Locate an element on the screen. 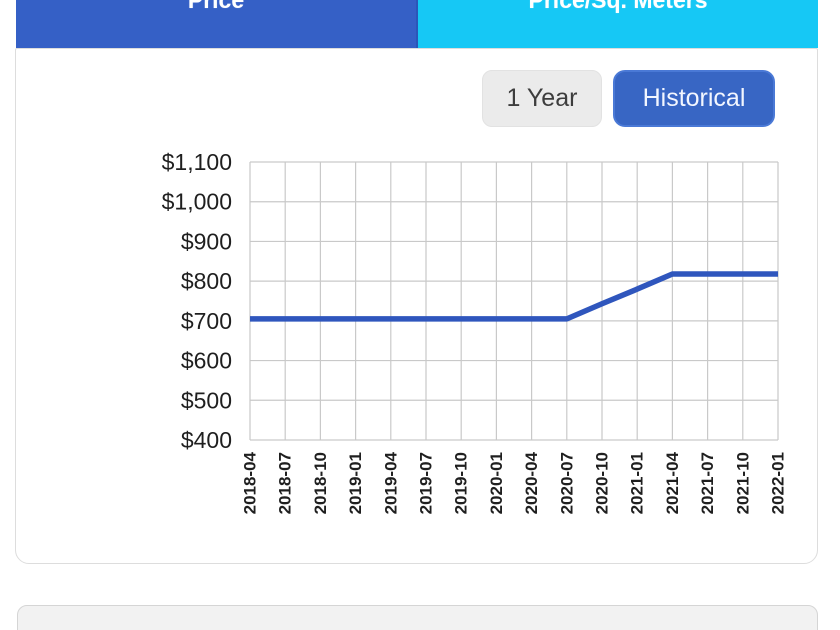  one-year-button: 1 Year is located at coordinates (542, 98).